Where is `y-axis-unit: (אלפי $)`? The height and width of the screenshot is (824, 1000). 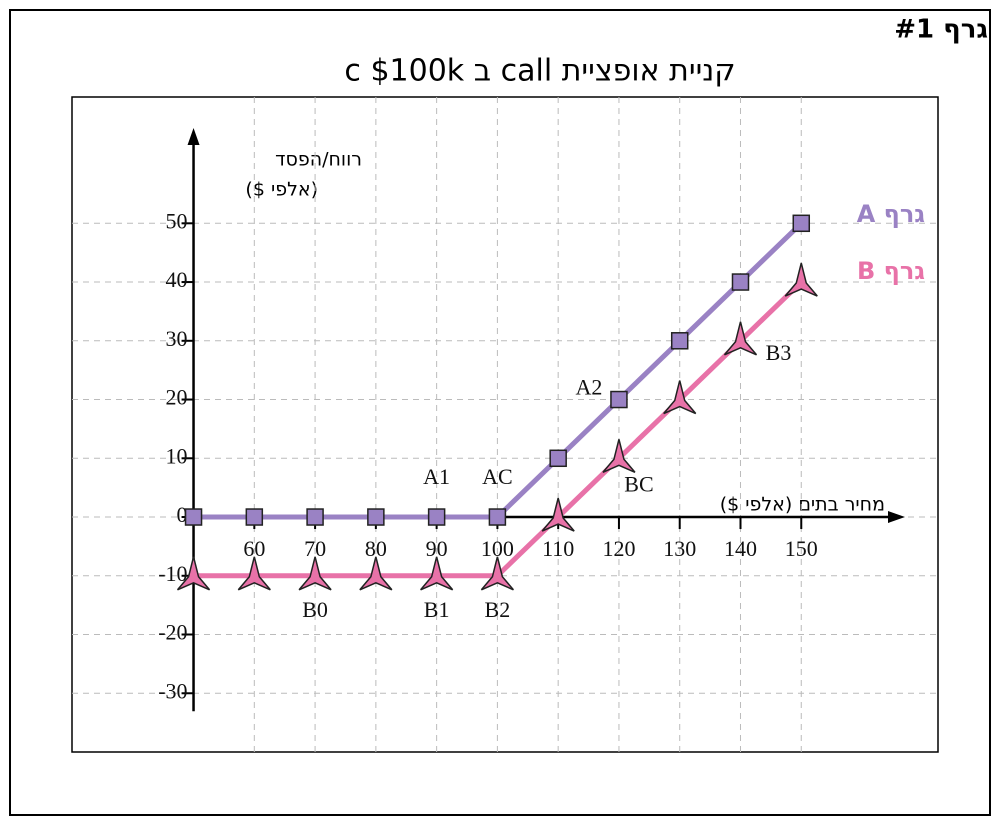 y-axis-unit: (אלפי $) is located at coordinates (281, 190).